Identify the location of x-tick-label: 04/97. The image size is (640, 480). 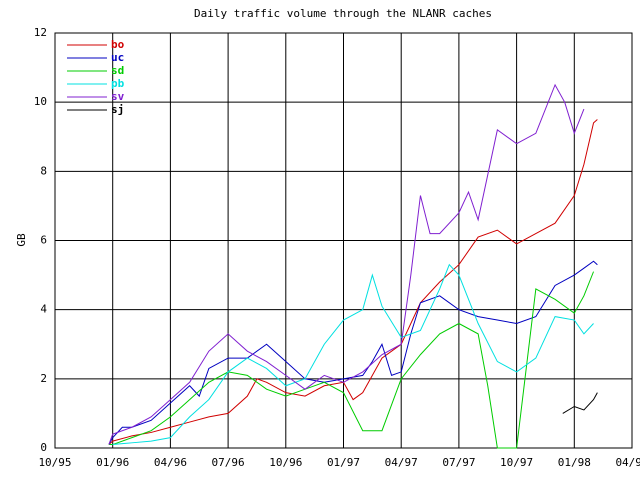
(401, 462).